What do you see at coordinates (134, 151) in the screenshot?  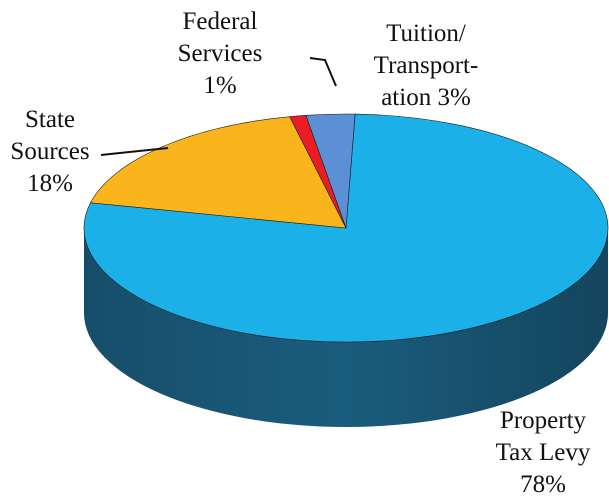 I see `leader-line-state` at bounding box center [134, 151].